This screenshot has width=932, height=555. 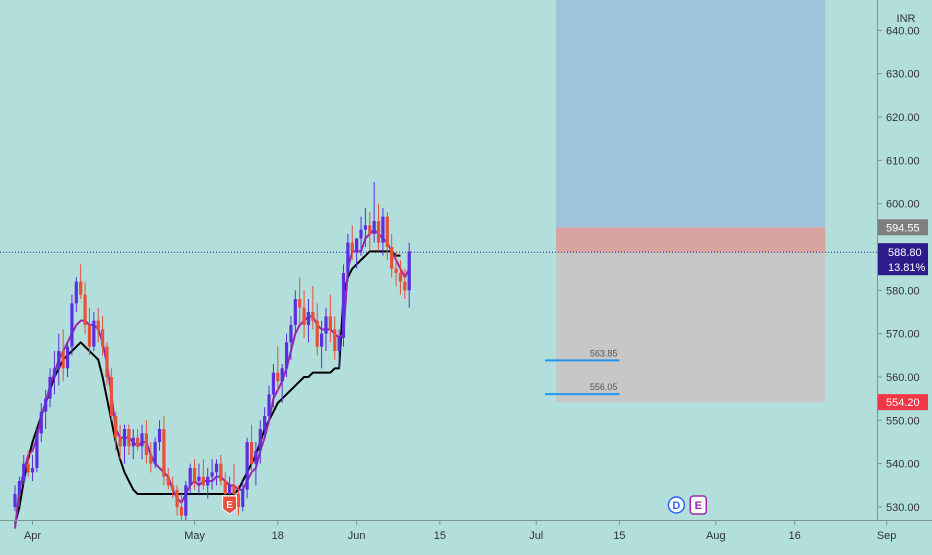 What do you see at coordinates (676, 505) in the screenshot?
I see `dividend-marker` at bounding box center [676, 505].